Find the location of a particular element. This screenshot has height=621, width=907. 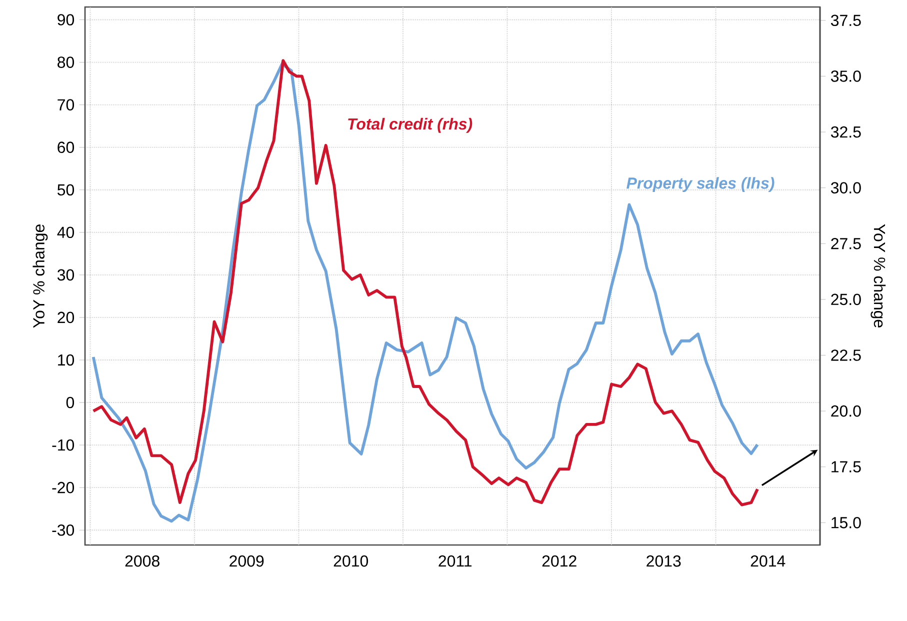

y2-tick-label: 15.0 is located at coordinates (846, 522).